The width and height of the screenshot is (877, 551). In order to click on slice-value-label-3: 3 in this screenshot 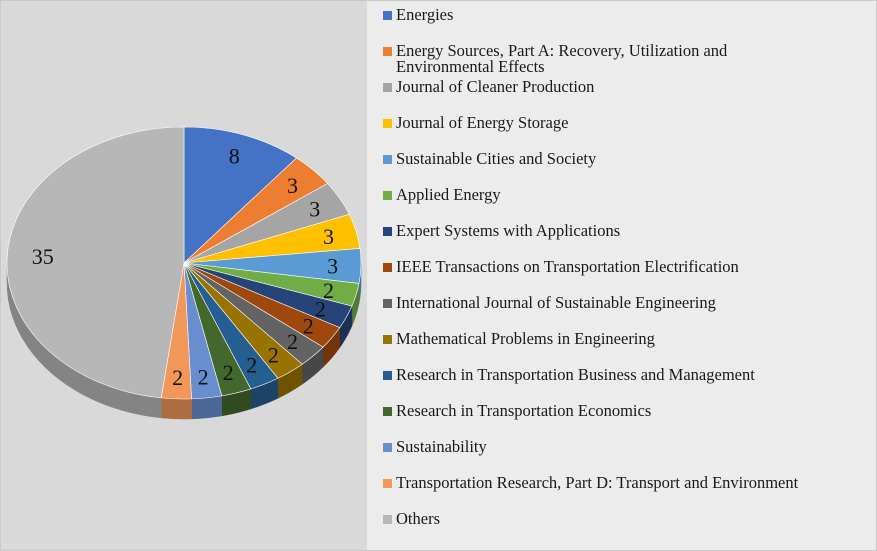, I will do `click(314, 209)`.